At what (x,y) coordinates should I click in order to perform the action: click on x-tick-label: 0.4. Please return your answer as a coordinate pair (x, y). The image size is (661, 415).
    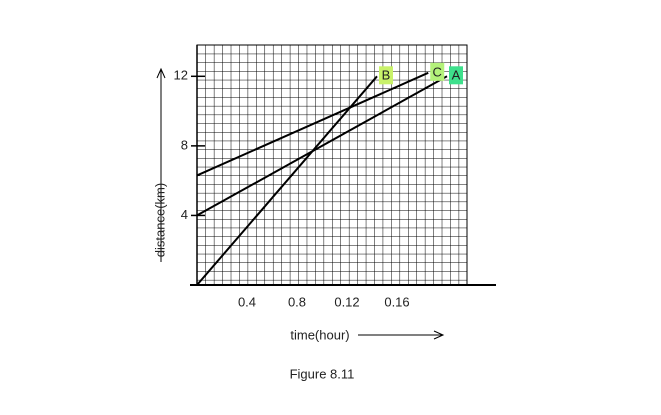
    Looking at the image, I should click on (247, 301).